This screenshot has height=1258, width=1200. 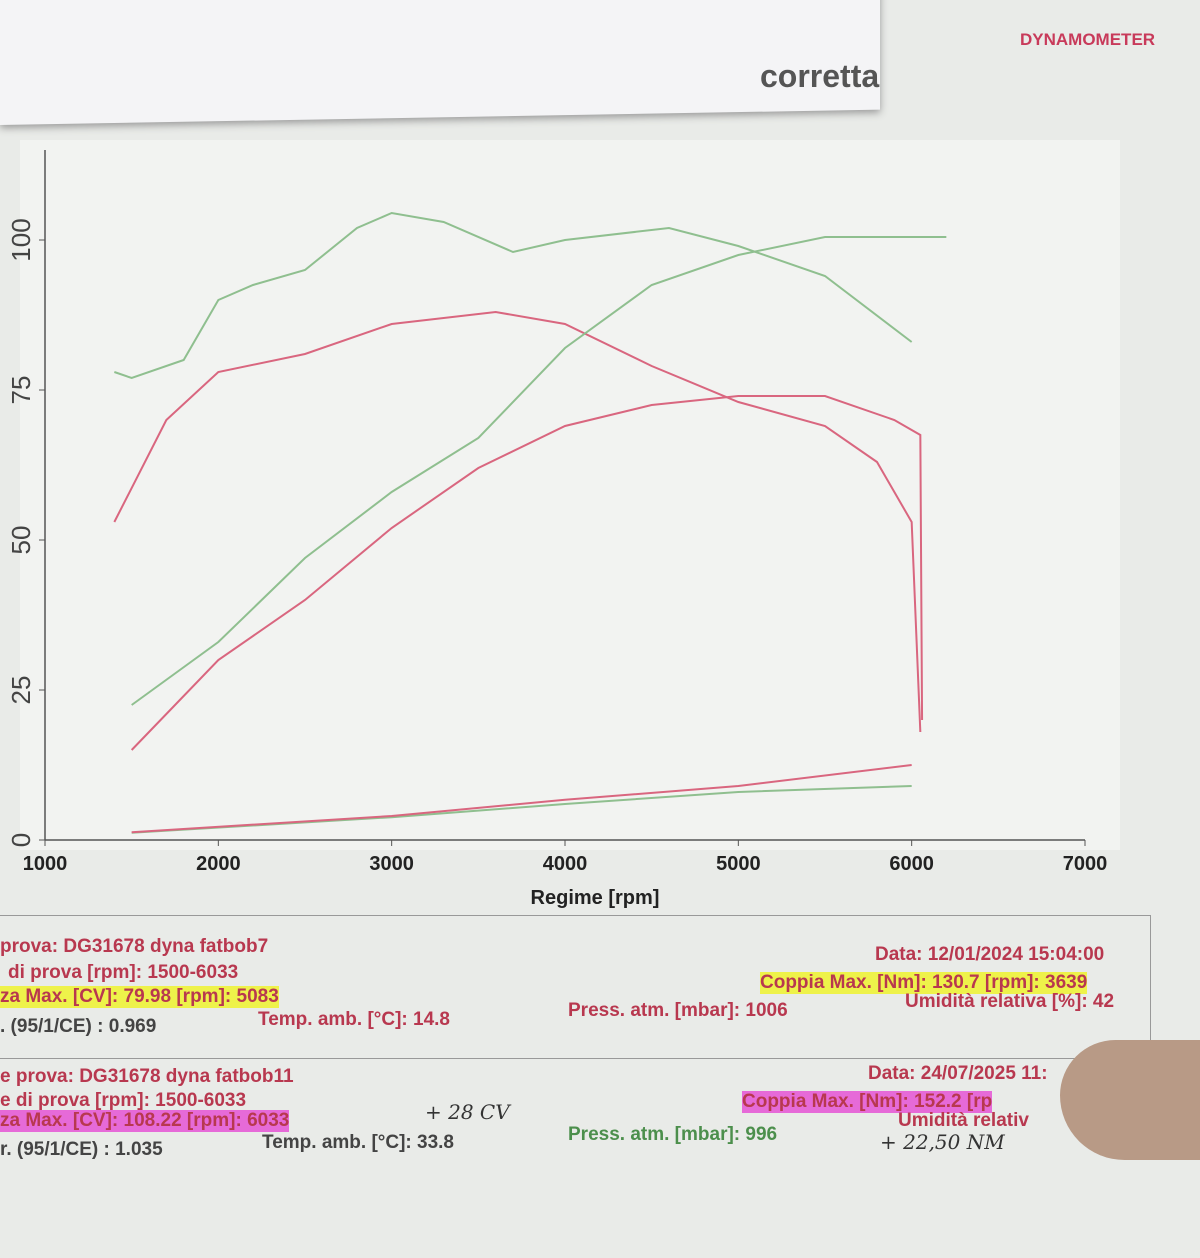 What do you see at coordinates (21, 540) in the screenshot?
I see `y-tick-label: 50` at bounding box center [21, 540].